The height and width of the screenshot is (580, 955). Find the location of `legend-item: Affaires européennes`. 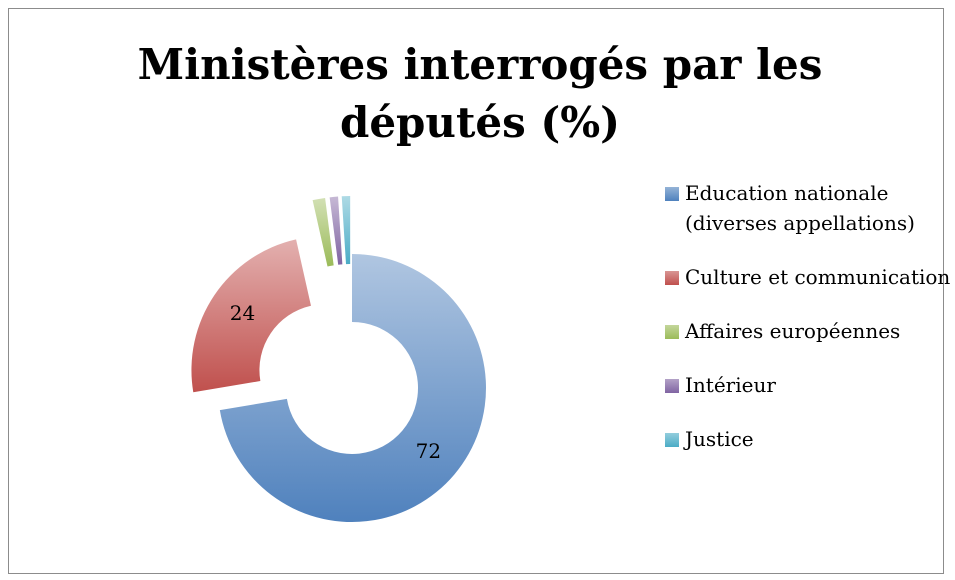

legend-item: Affaires européennes is located at coordinates (810, 331).